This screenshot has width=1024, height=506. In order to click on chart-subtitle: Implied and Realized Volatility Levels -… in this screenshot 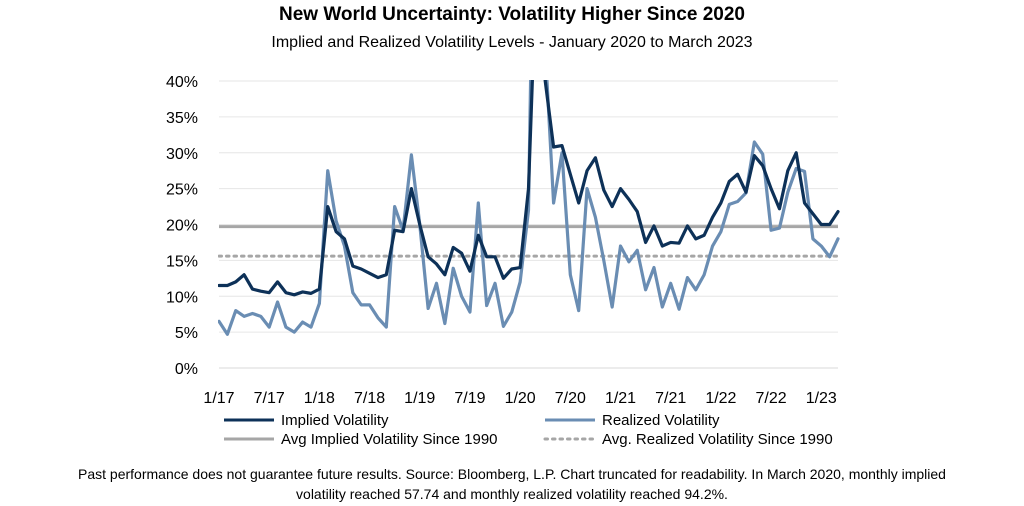, I will do `click(512, 42)`.